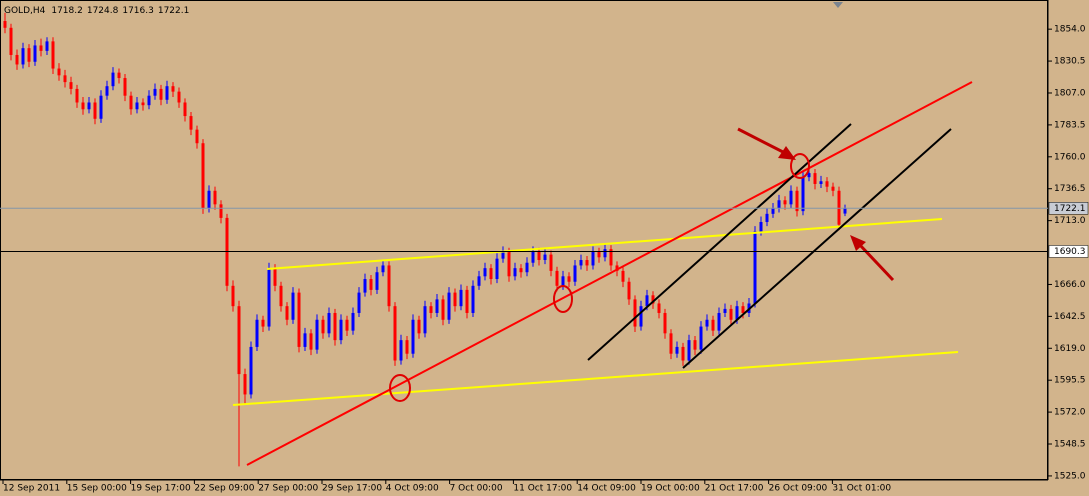  Describe the element at coordinates (595, 378) in the screenshot. I see `channel-line-lower` at that location.